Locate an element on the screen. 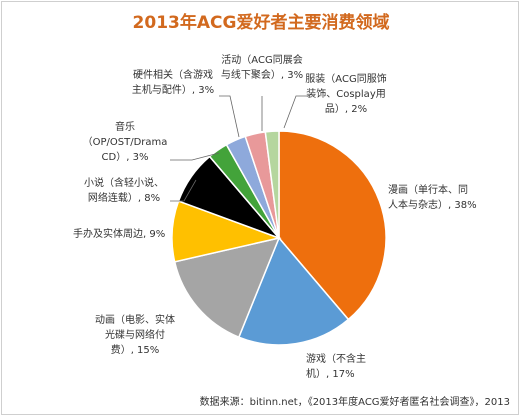 Image resolution: width=522 pixels, height=418 pixels. slice-label-4: 手办及实体周边, 9% is located at coordinates (119, 233).